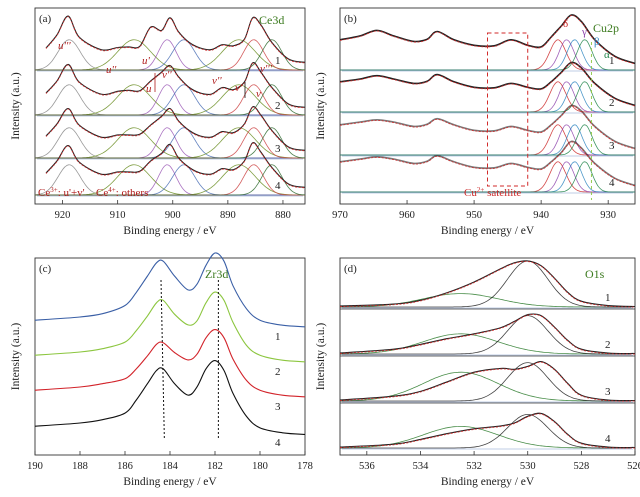 Image resolution: width=640 pixels, height=497 pixels. Describe the element at coordinates (608, 215) in the screenshot. I see `x-tick-label: 930` at that location.